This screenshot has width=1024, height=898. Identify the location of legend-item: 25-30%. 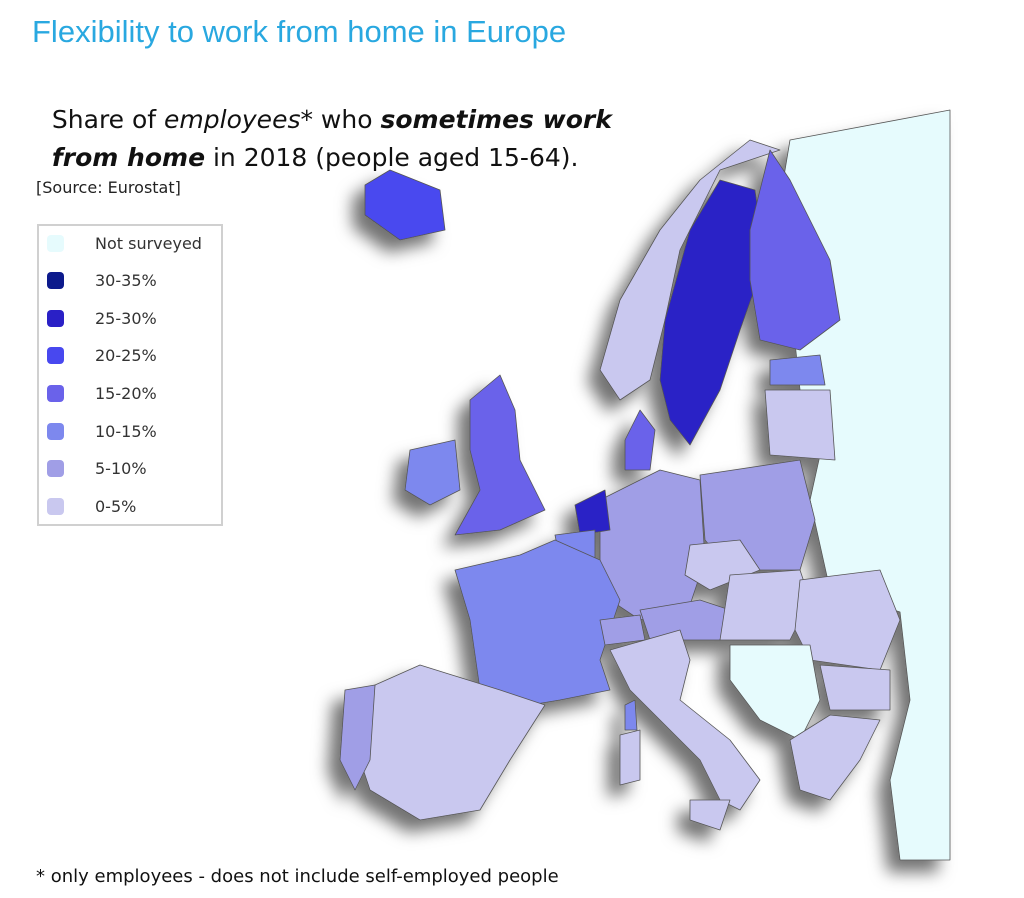
(102, 318).